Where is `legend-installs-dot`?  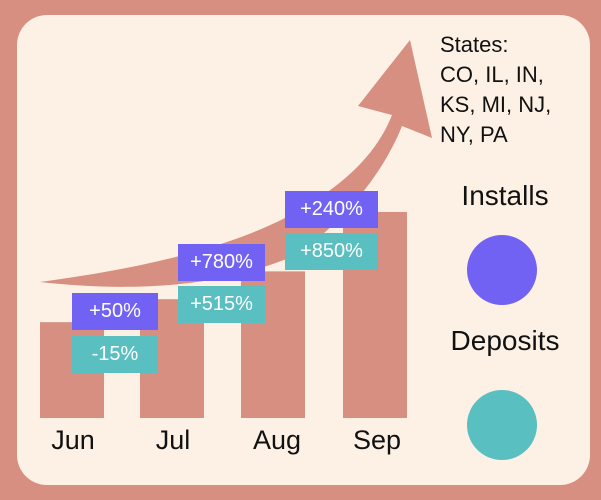 legend-installs-dot is located at coordinates (502, 270).